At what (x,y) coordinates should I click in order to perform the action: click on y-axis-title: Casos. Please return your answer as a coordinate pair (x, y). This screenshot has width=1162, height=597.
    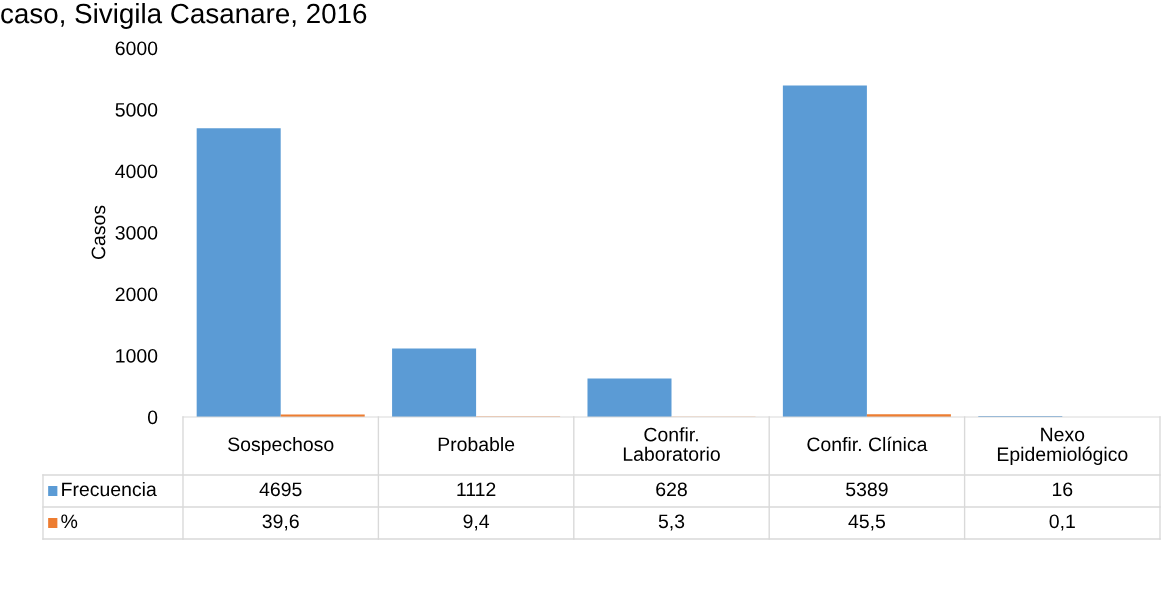
    Looking at the image, I should click on (98, 232).